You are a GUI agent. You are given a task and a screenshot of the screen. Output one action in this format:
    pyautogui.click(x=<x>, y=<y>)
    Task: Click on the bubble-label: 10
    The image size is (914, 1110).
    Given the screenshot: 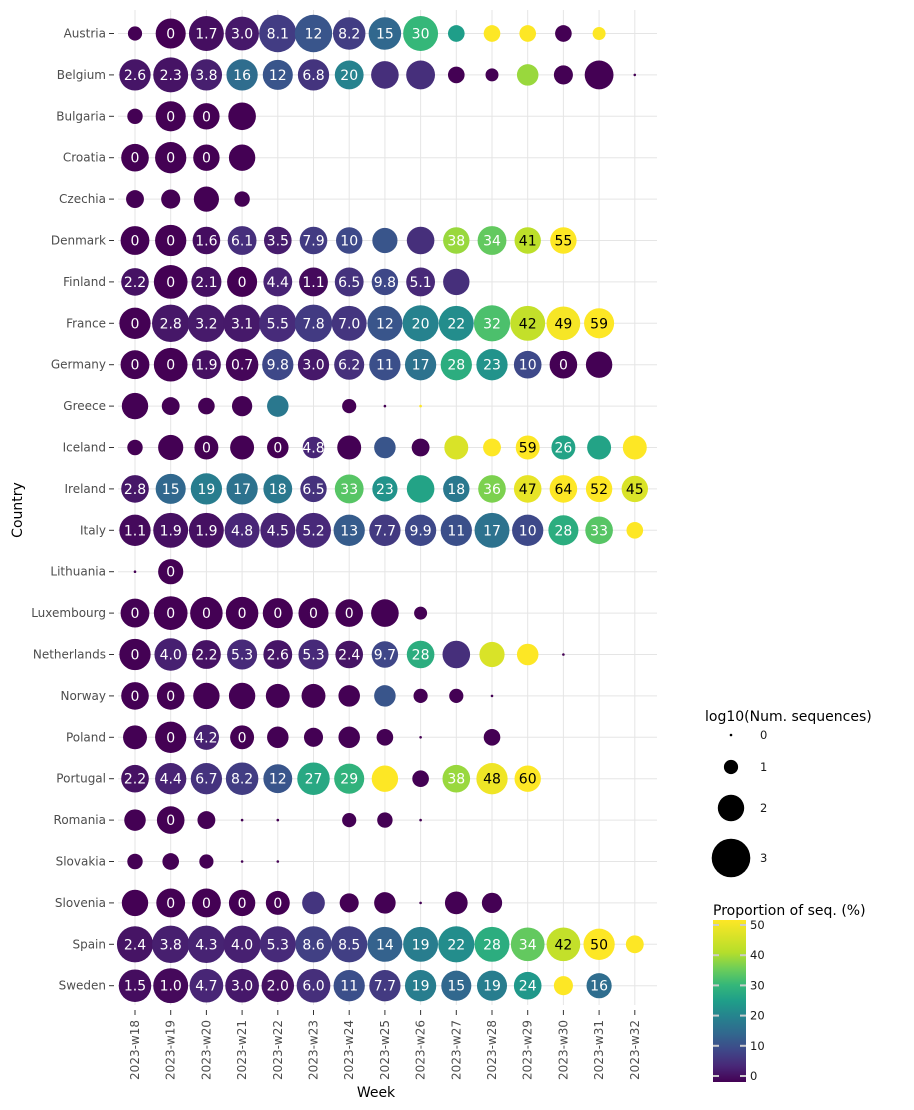 What is the action you would take?
    pyautogui.click(x=528, y=366)
    